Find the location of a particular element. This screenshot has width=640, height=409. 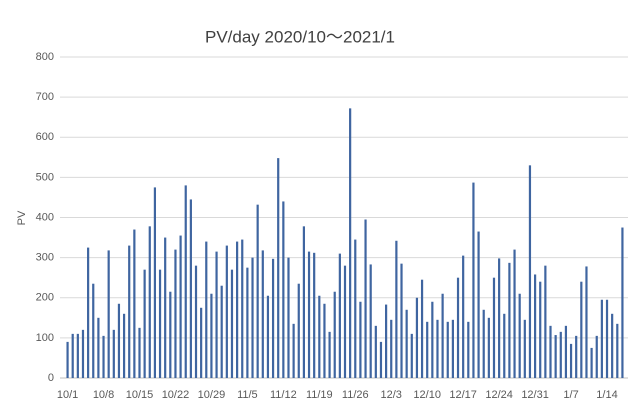

y-tick-label: 800 is located at coordinates (45, 57).